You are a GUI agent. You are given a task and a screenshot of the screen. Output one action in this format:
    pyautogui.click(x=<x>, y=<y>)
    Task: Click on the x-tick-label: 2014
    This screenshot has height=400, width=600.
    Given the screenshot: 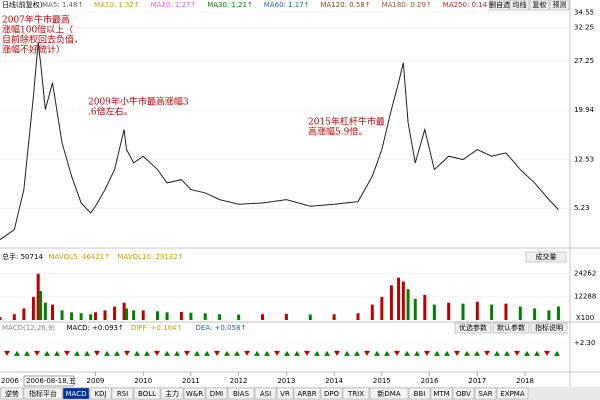 What is the action you would take?
    pyautogui.click(x=334, y=381)
    